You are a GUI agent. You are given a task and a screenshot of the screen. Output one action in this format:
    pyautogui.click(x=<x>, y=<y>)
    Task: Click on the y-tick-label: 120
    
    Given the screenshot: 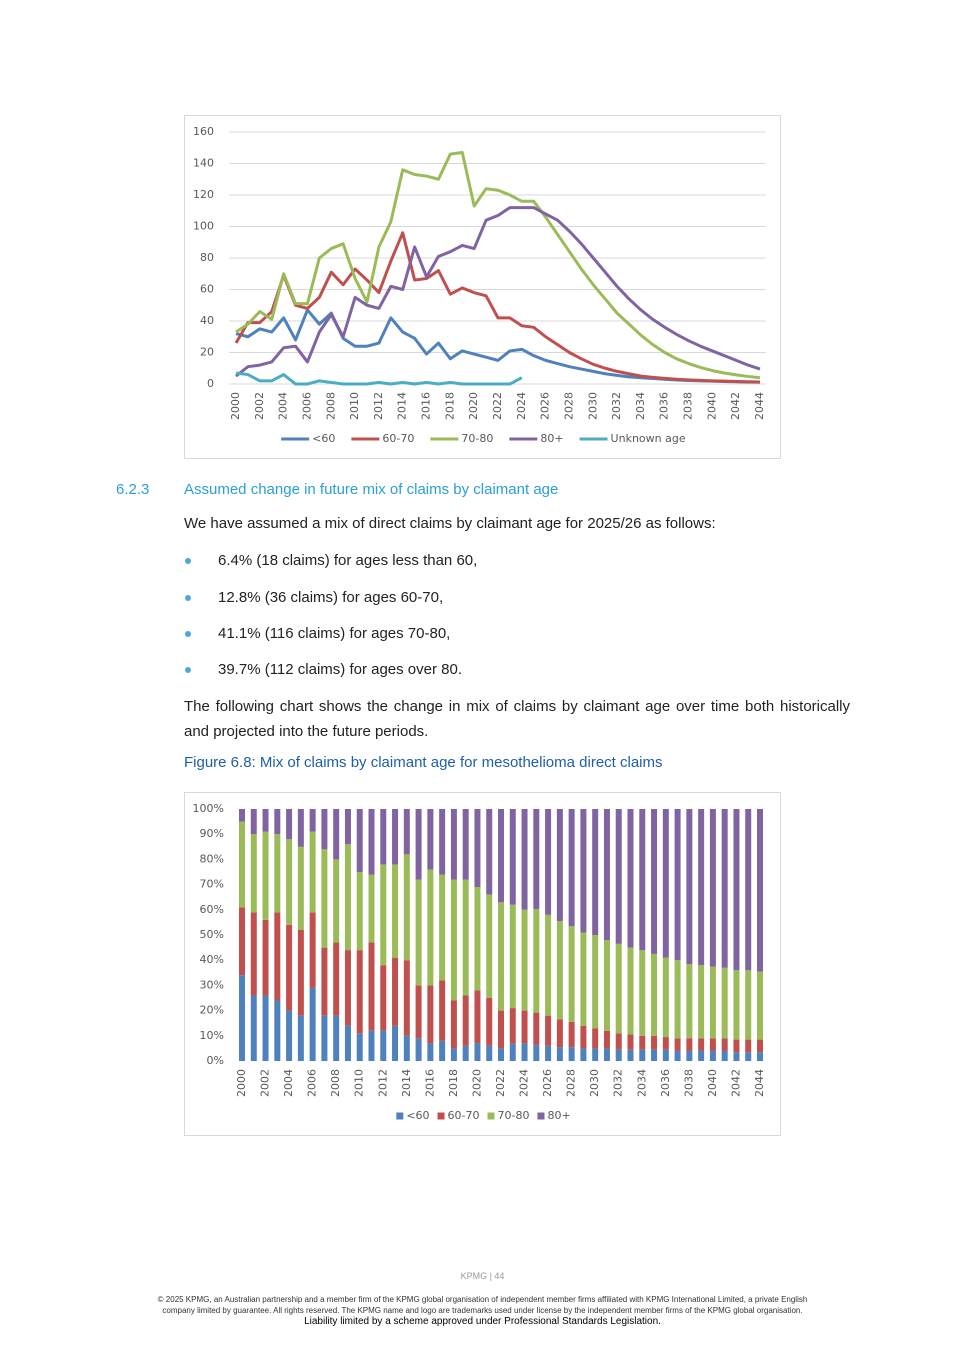 What is the action you would take?
    pyautogui.click(x=203, y=194)
    